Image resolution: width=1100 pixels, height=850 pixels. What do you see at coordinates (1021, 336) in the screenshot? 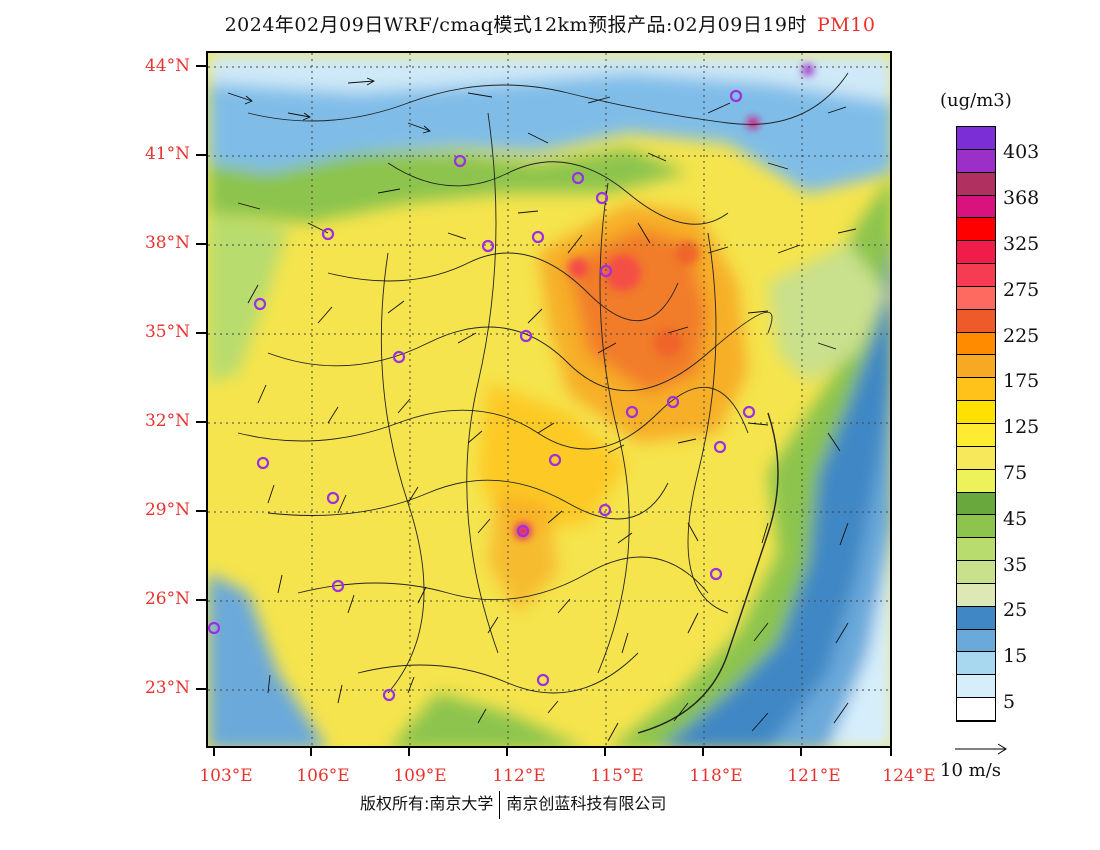
I see `colorbar-label: 225` at bounding box center [1021, 336].